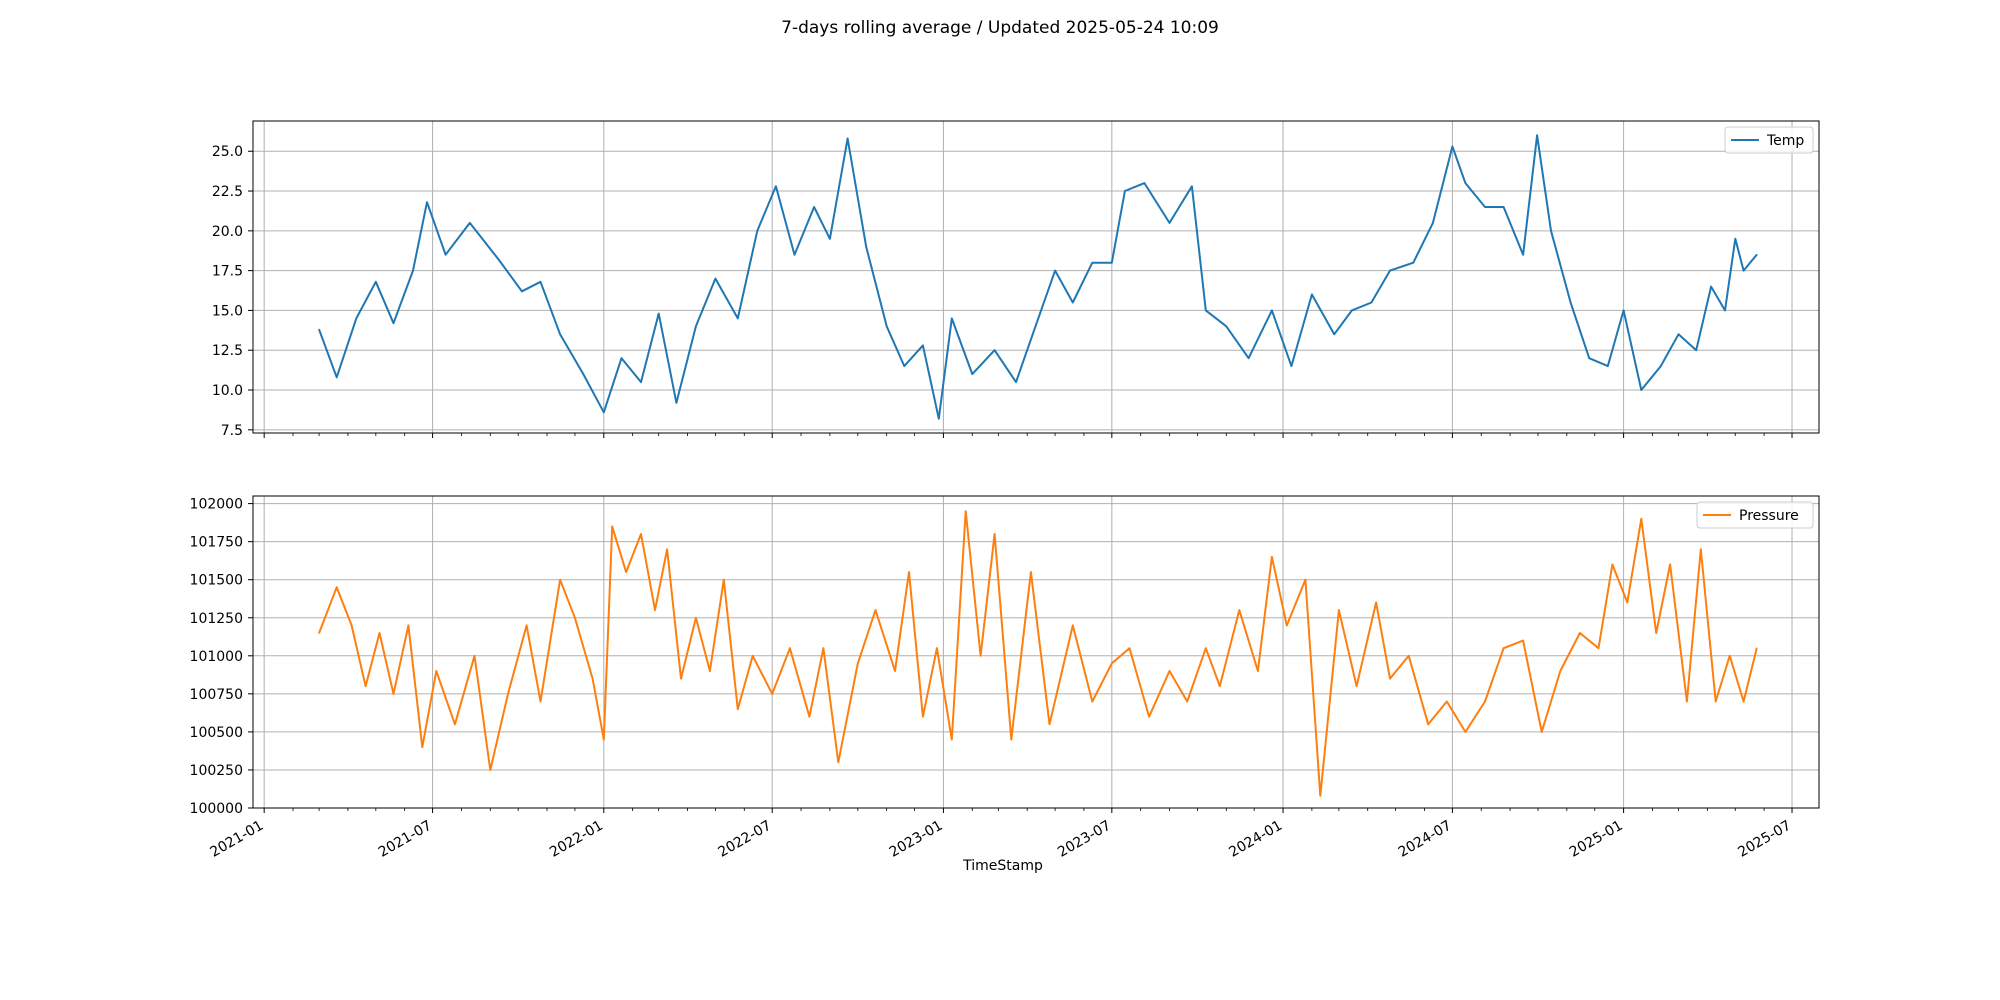 The width and height of the screenshot is (2000, 1000). What do you see at coordinates (227, 192) in the screenshot?
I see `temp-y-tick-label: 22.5` at bounding box center [227, 192].